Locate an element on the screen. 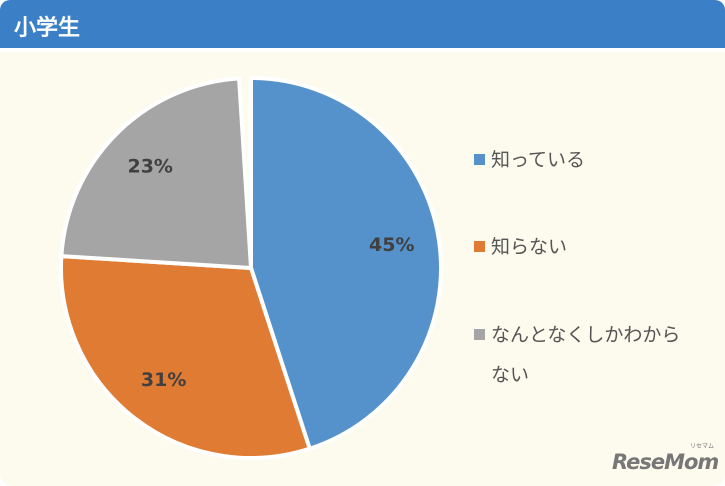 The height and width of the screenshot is (486, 725). header-bar: 小学生 is located at coordinates (362, 24).